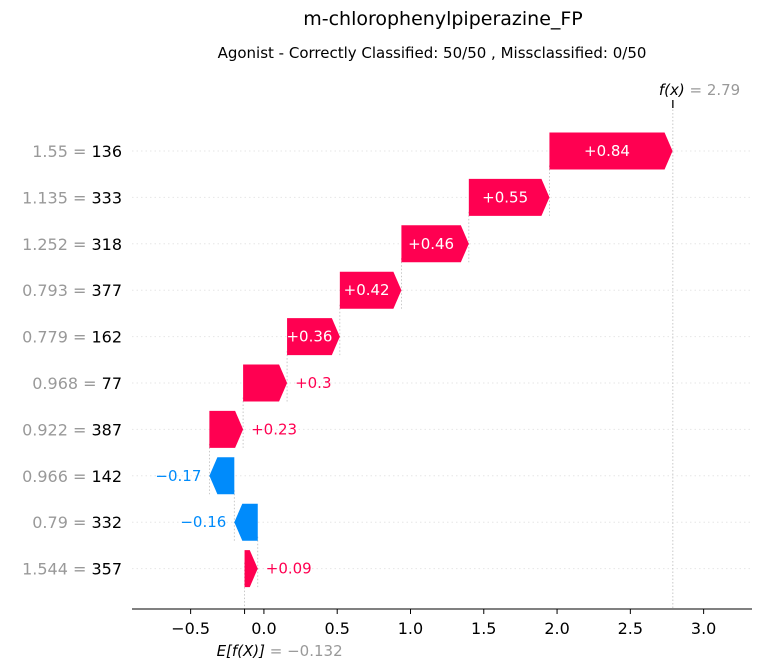  Describe the element at coordinates (703, 628) in the screenshot. I see `x-tick-label: 3.0` at that location.